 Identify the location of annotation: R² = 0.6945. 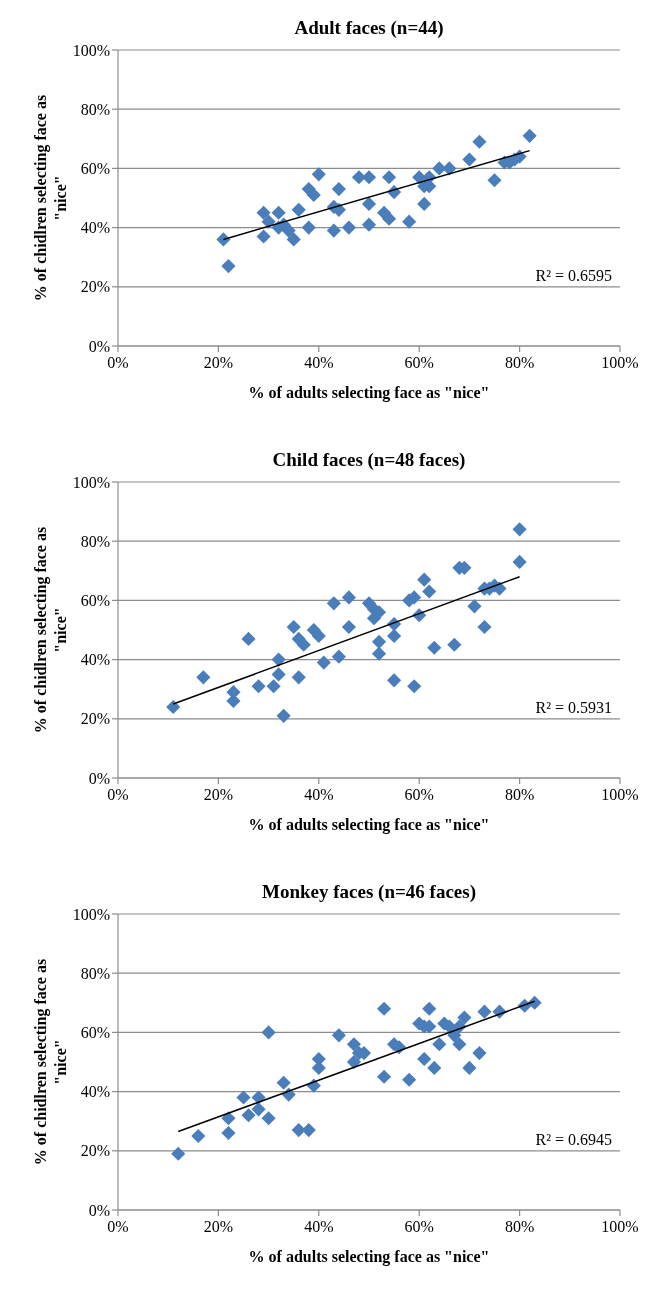
(573, 1139).